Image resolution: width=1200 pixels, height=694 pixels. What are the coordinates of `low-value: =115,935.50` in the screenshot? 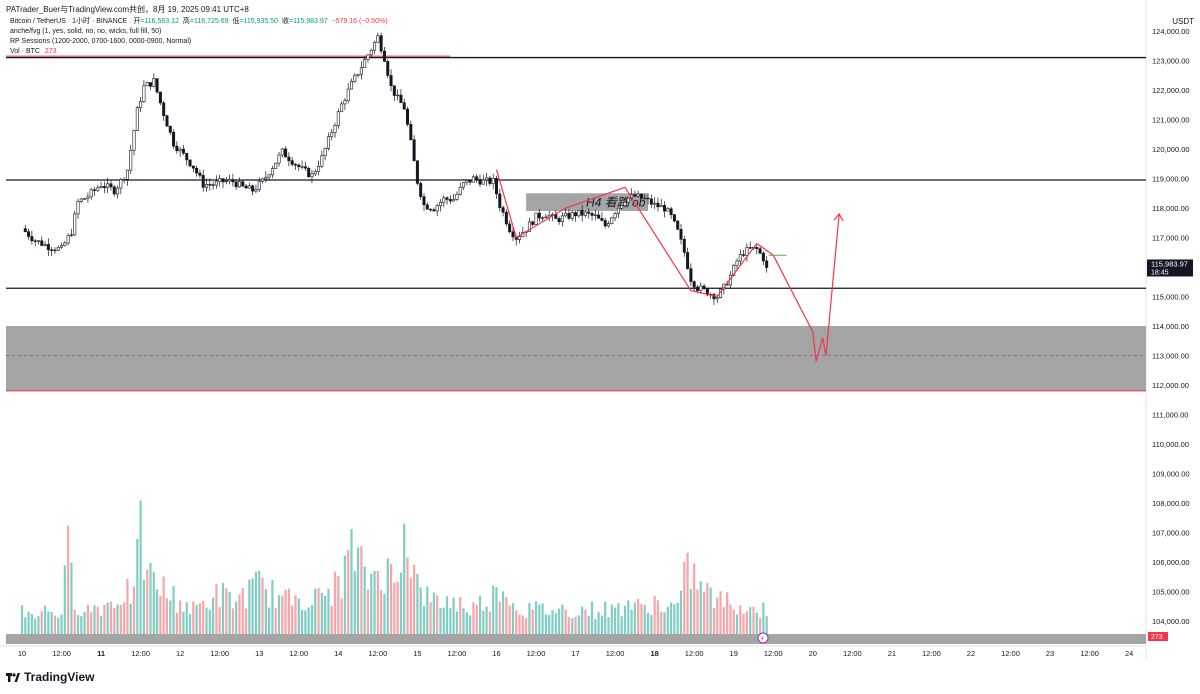 It's located at (259, 21).